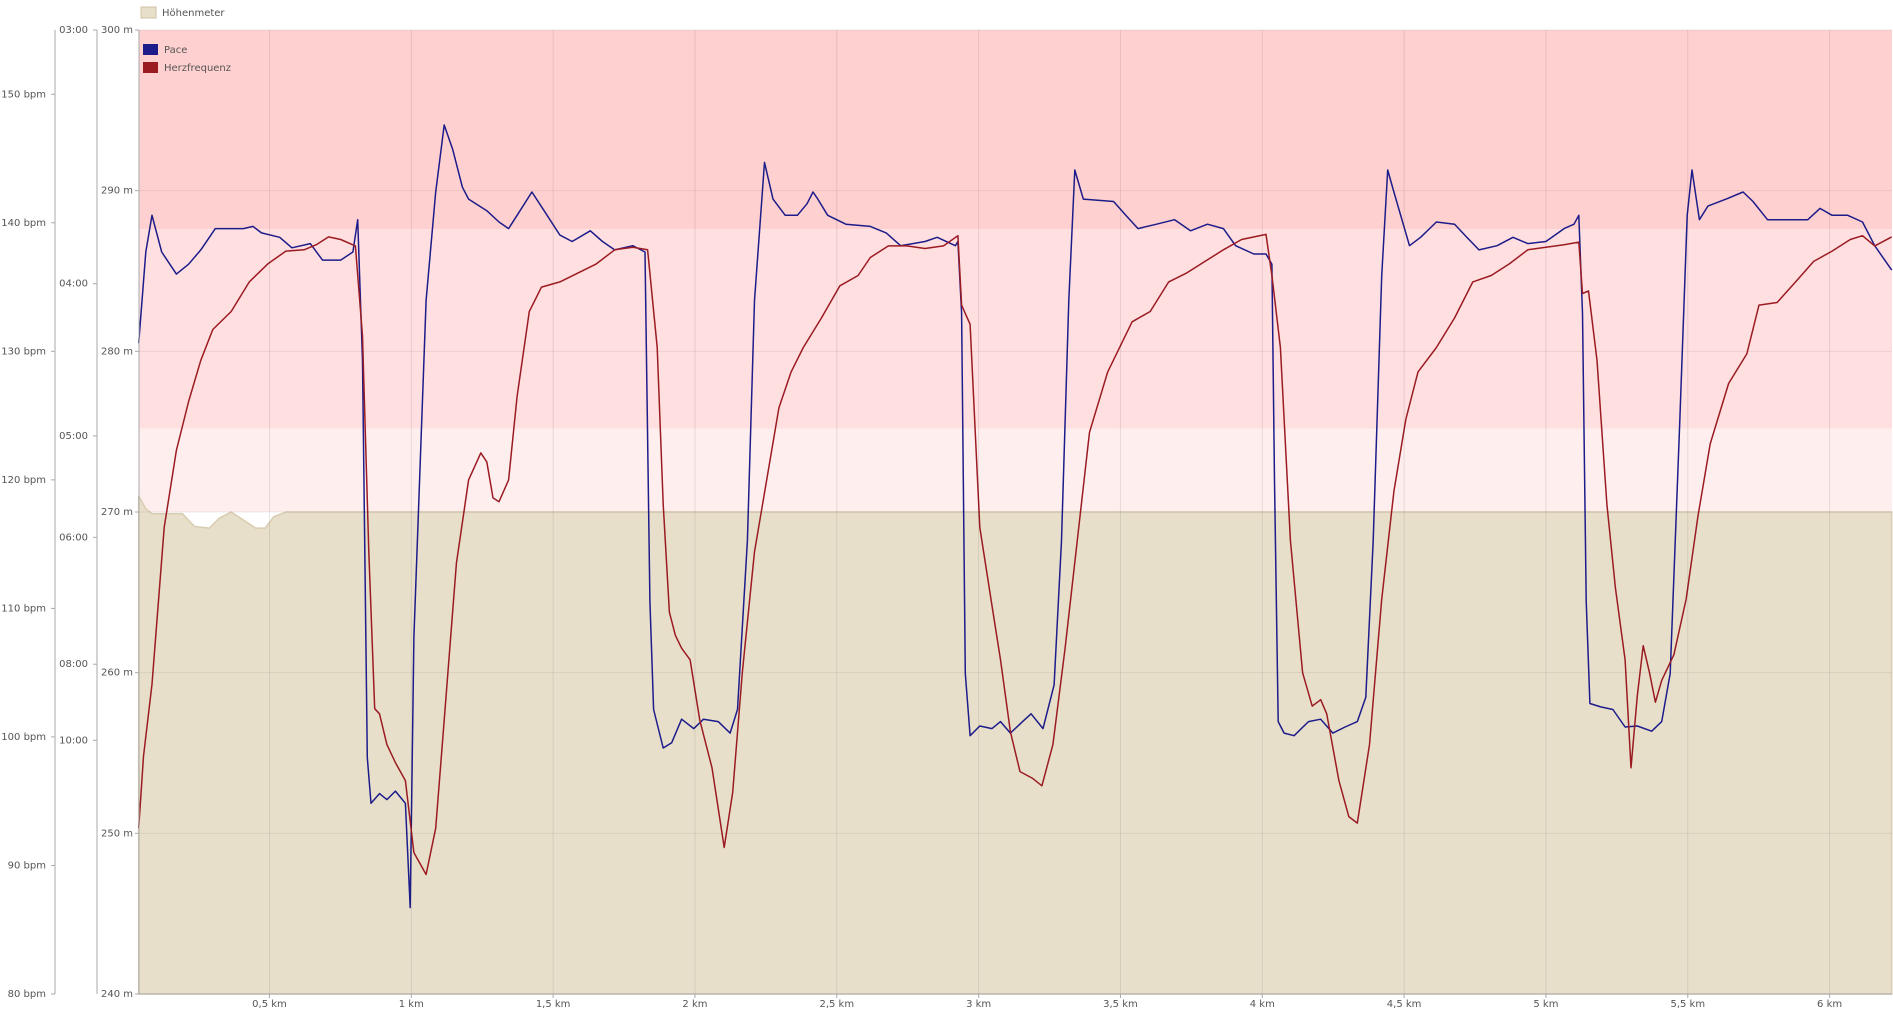 The image size is (1893, 1015). What do you see at coordinates (553, 1004) in the screenshot?
I see `x-tick-label: 1,5 km` at bounding box center [553, 1004].